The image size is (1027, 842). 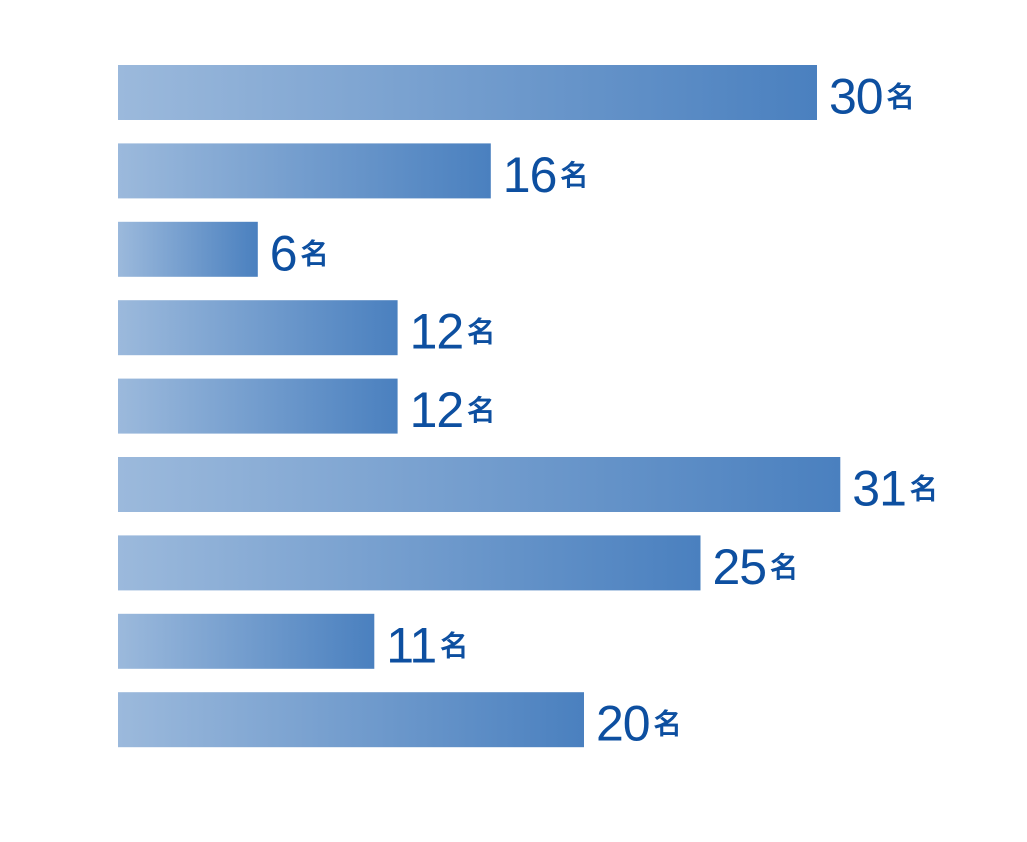 I want to click on value-label: 30 名, so click(x=872, y=97).